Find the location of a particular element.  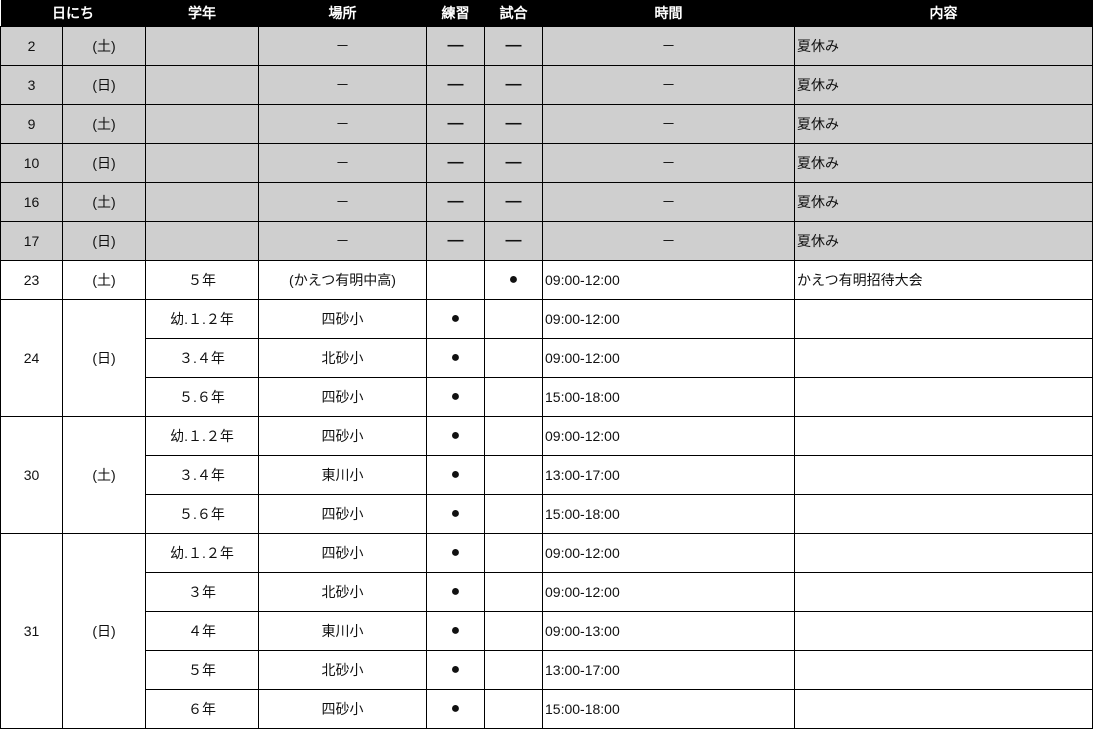

table-row: ４年 東川小 ● 09:00-13:00 is located at coordinates (547, 631).